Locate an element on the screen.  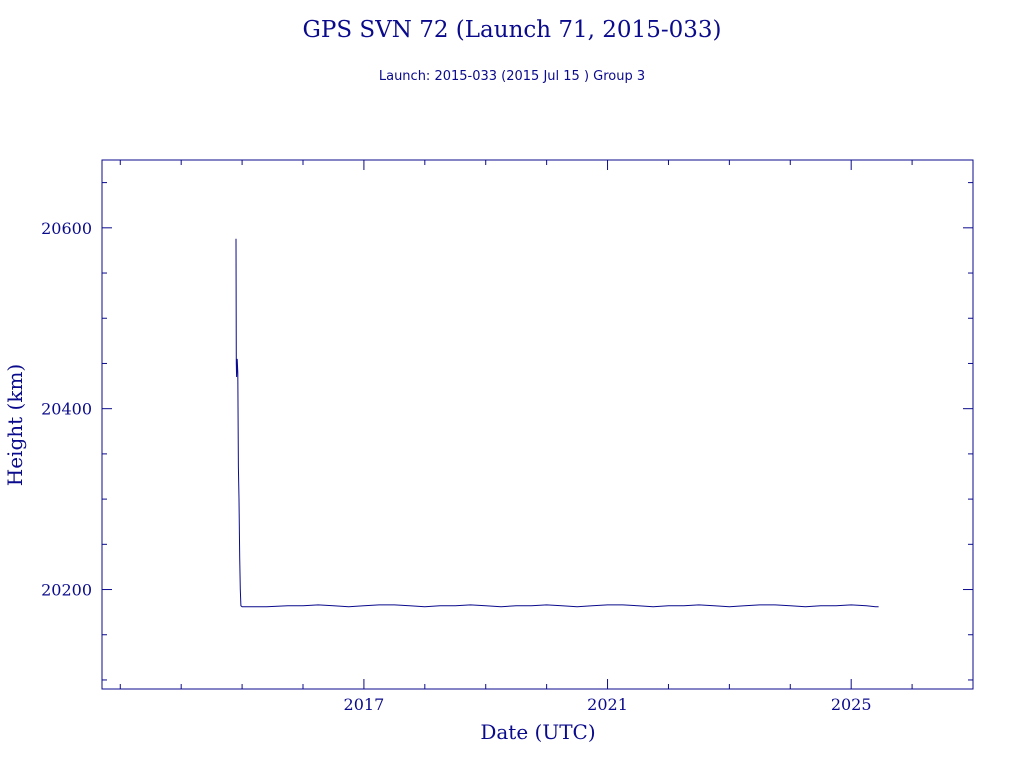
x-tick-label: 2025 is located at coordinates (851, 704).